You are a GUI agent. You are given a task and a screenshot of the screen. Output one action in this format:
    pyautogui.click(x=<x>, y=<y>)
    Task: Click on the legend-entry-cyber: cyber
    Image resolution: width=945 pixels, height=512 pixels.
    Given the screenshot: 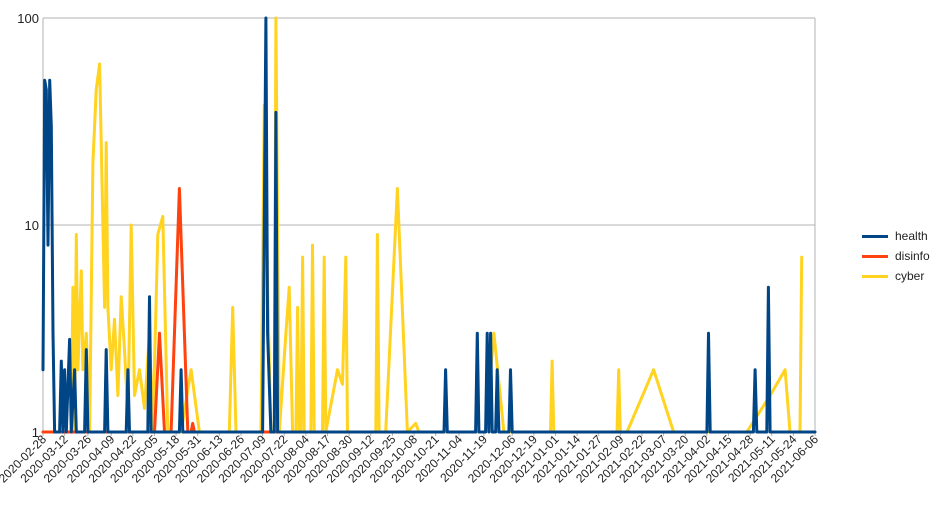 What is the action you would take?
    pyautogui.click(x=896, y=276)
    